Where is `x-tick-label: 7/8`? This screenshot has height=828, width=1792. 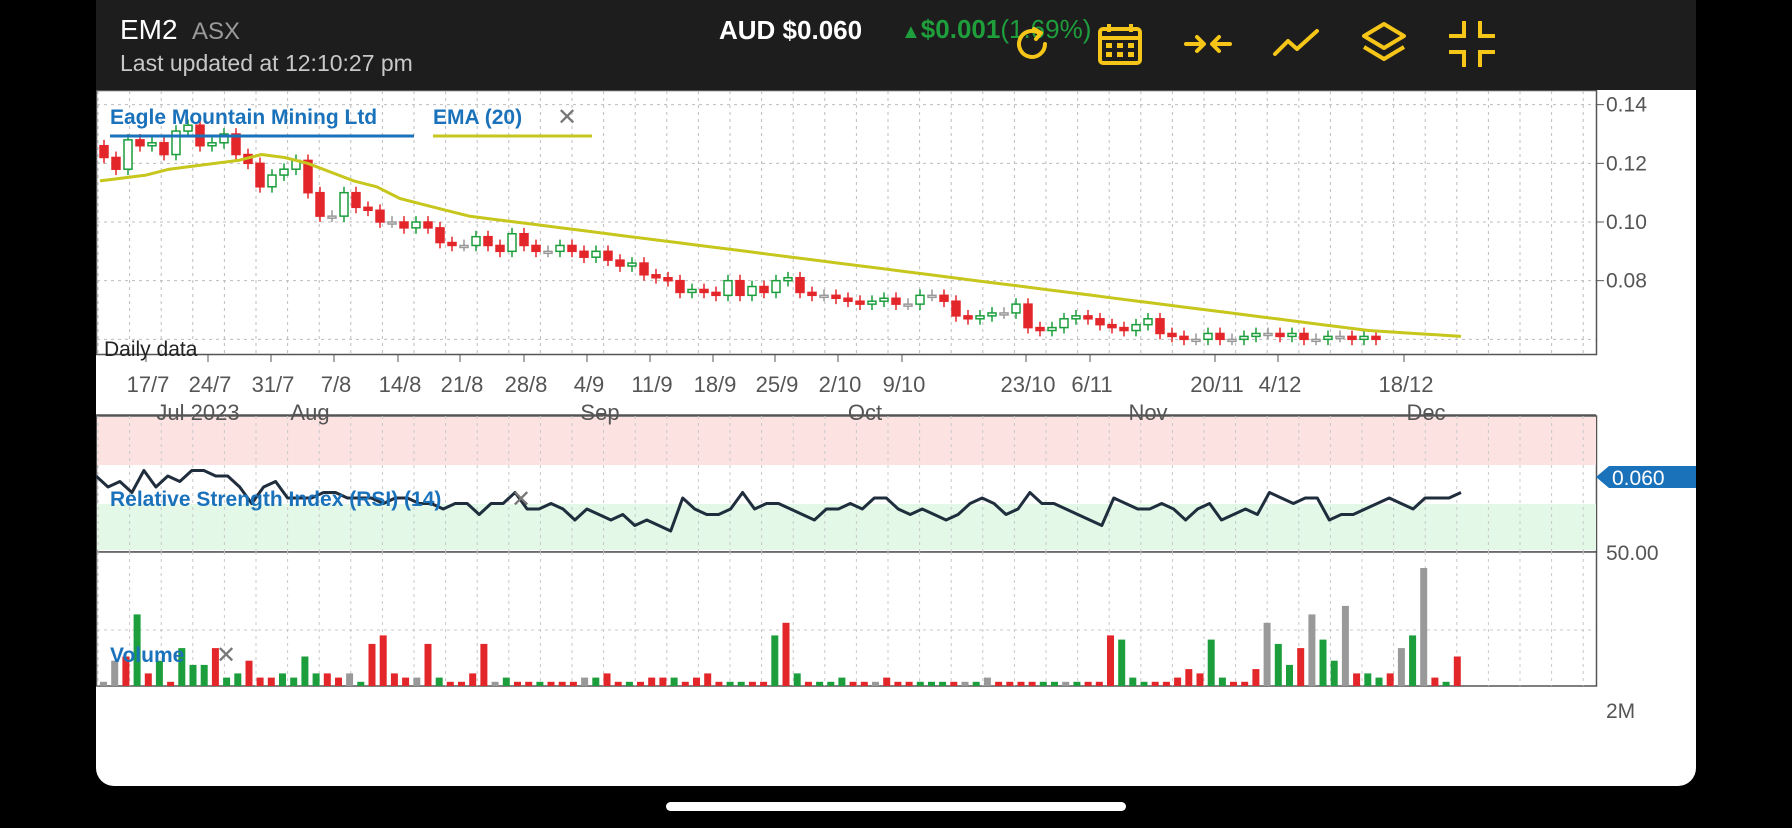 x-tick-label: 7/8 is located at coordinates (336, 384).